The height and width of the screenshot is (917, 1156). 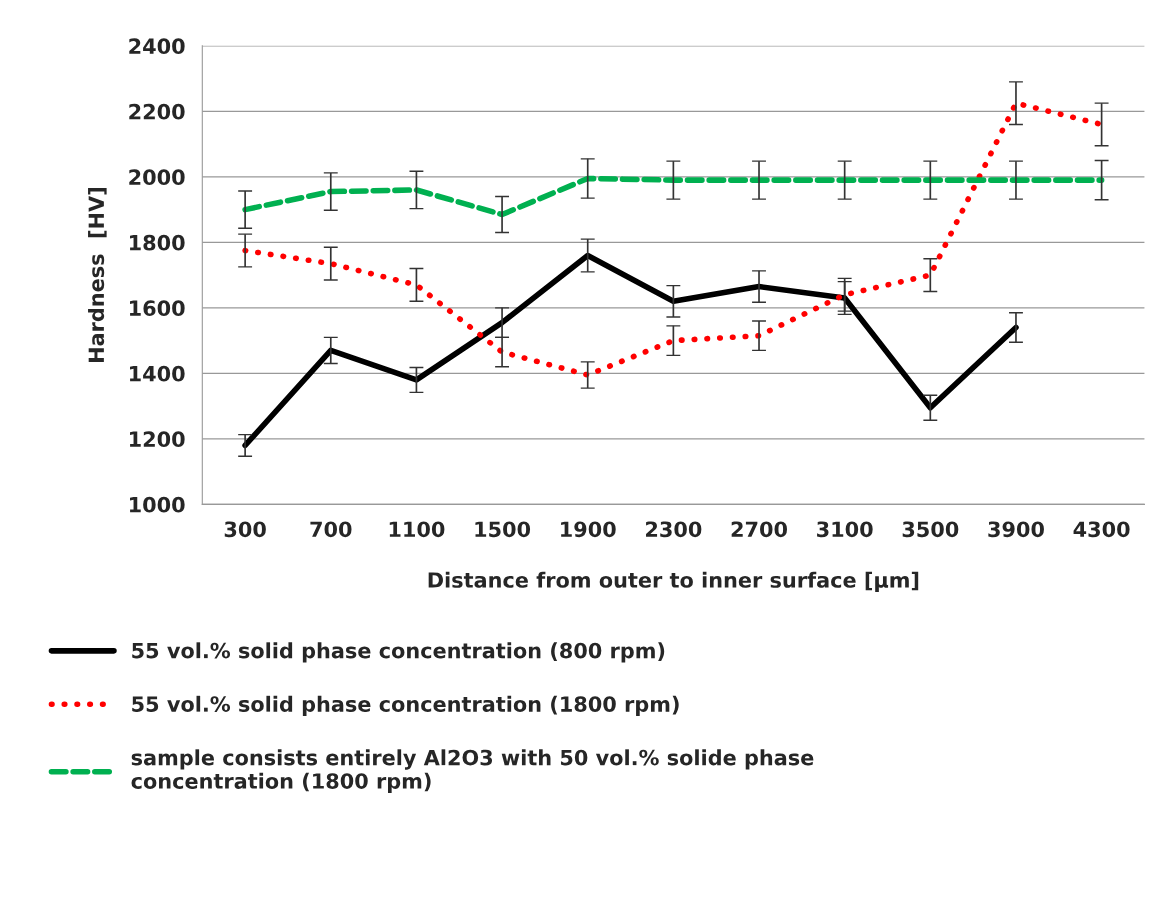 What do you see at coordinates (503, 529) in the screenshot?
I see `x-tick-label: 1500` at bounding box center [503, 529].